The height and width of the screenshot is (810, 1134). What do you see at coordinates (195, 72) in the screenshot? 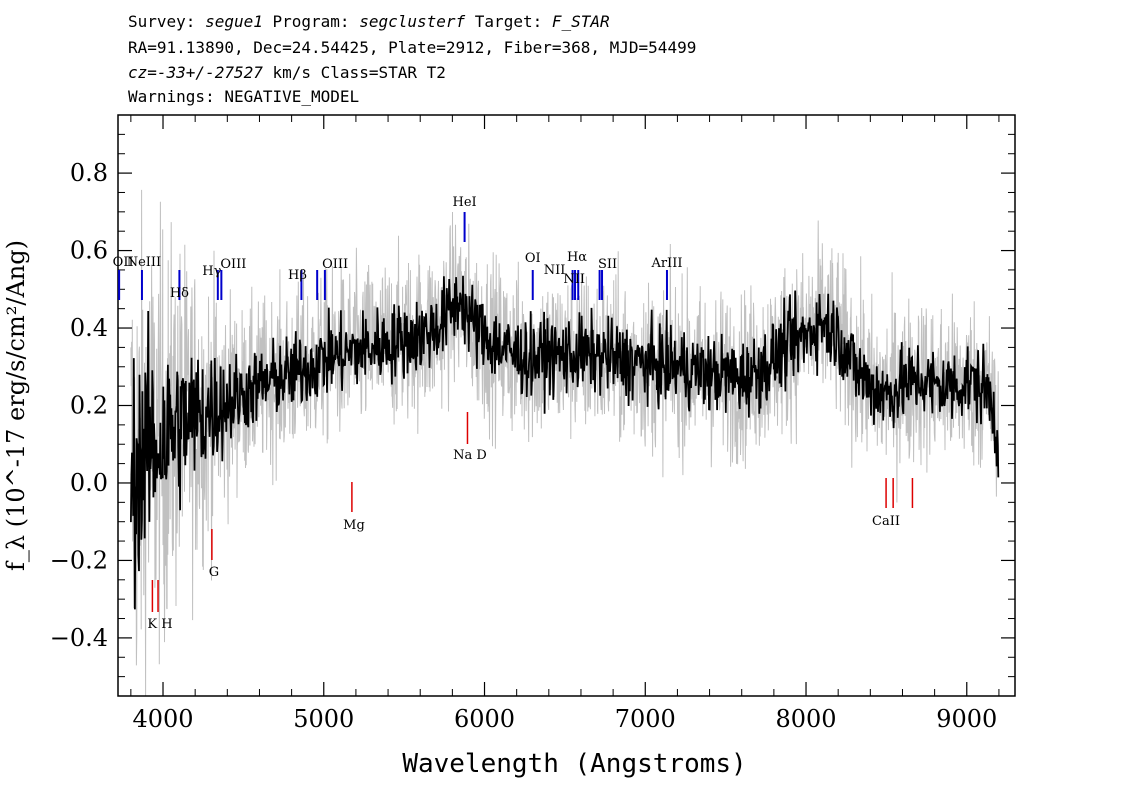
I see `redshift-value: cz=-33+/-27527` at bounding box center [195, 72].